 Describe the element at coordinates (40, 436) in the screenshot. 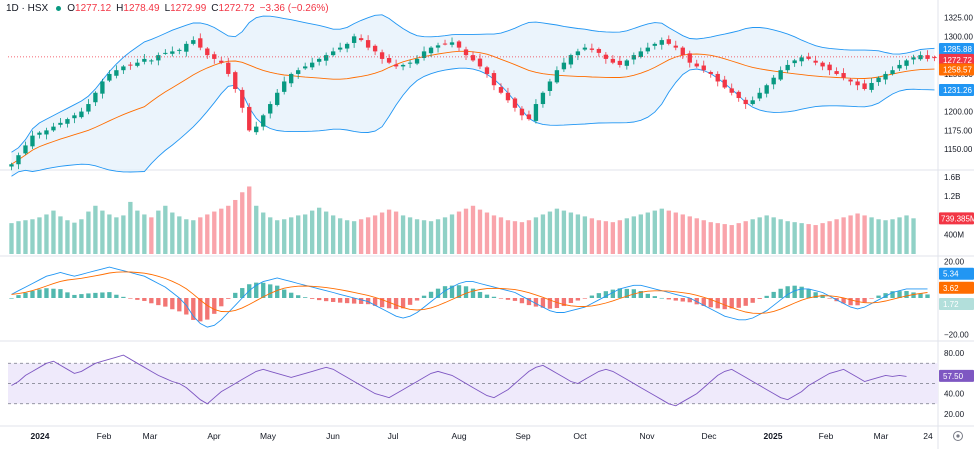

I see `time-axis-label: 2024` at that location.